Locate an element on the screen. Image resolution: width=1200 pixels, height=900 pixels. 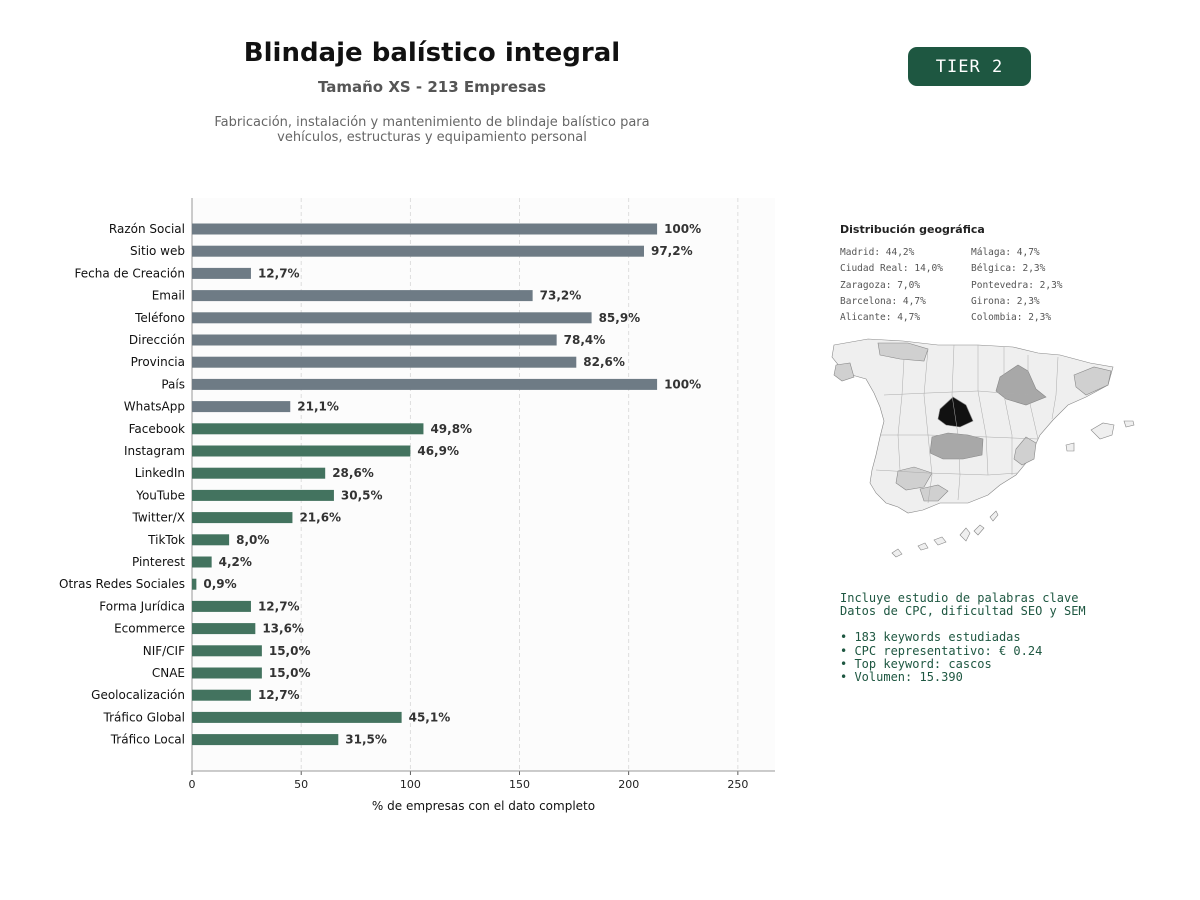
keywords-line-1: Incluye estudio de palabras clave is located at coordinates (959, 598).